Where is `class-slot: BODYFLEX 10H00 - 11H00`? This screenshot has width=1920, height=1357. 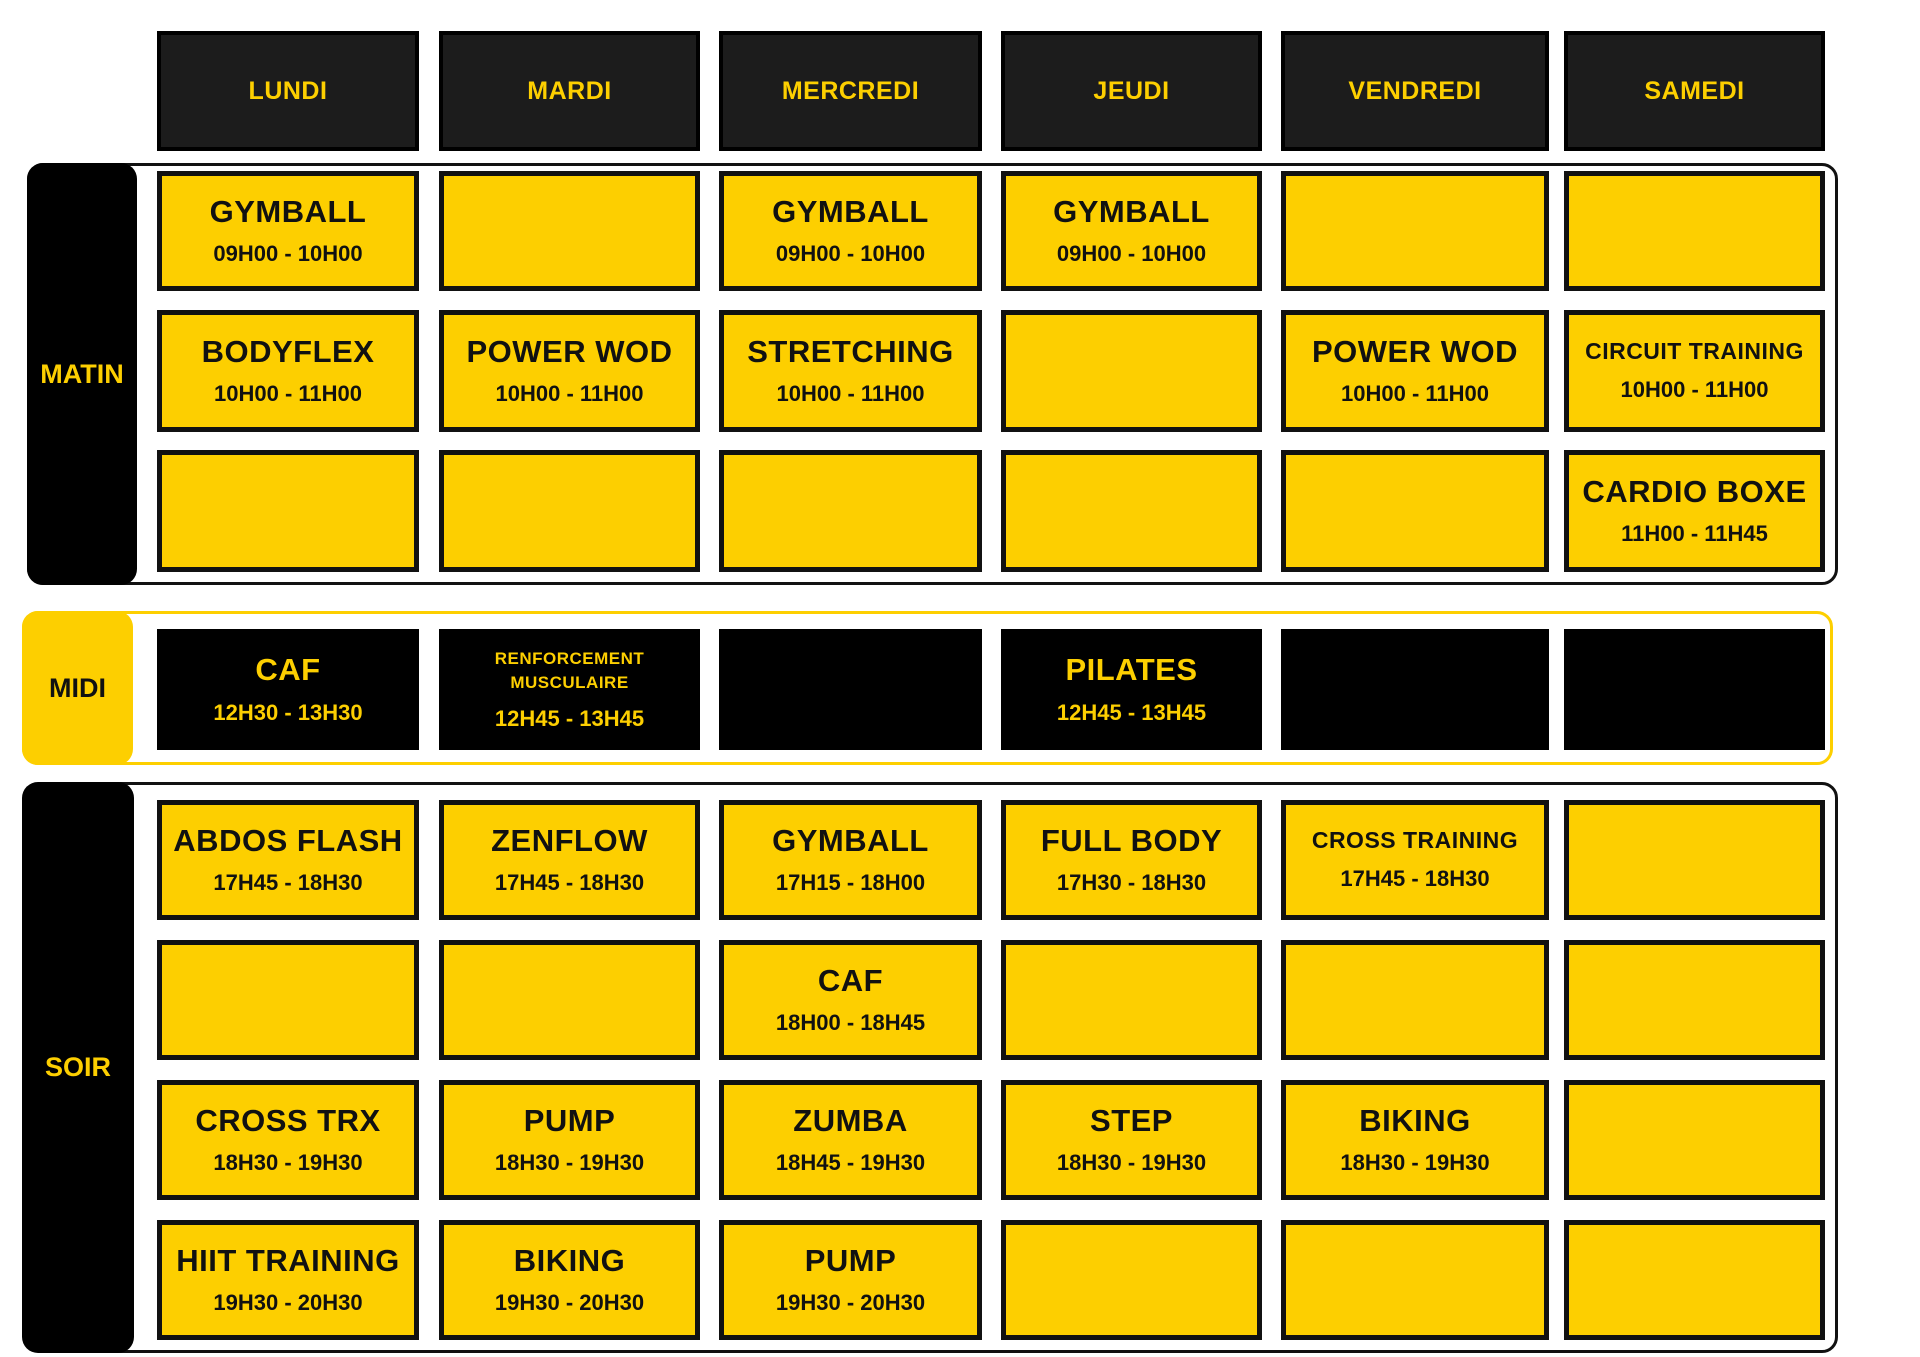
class-slot: BODYFLEX 10H00 - 11H00 is located at coordinates (288, 371).